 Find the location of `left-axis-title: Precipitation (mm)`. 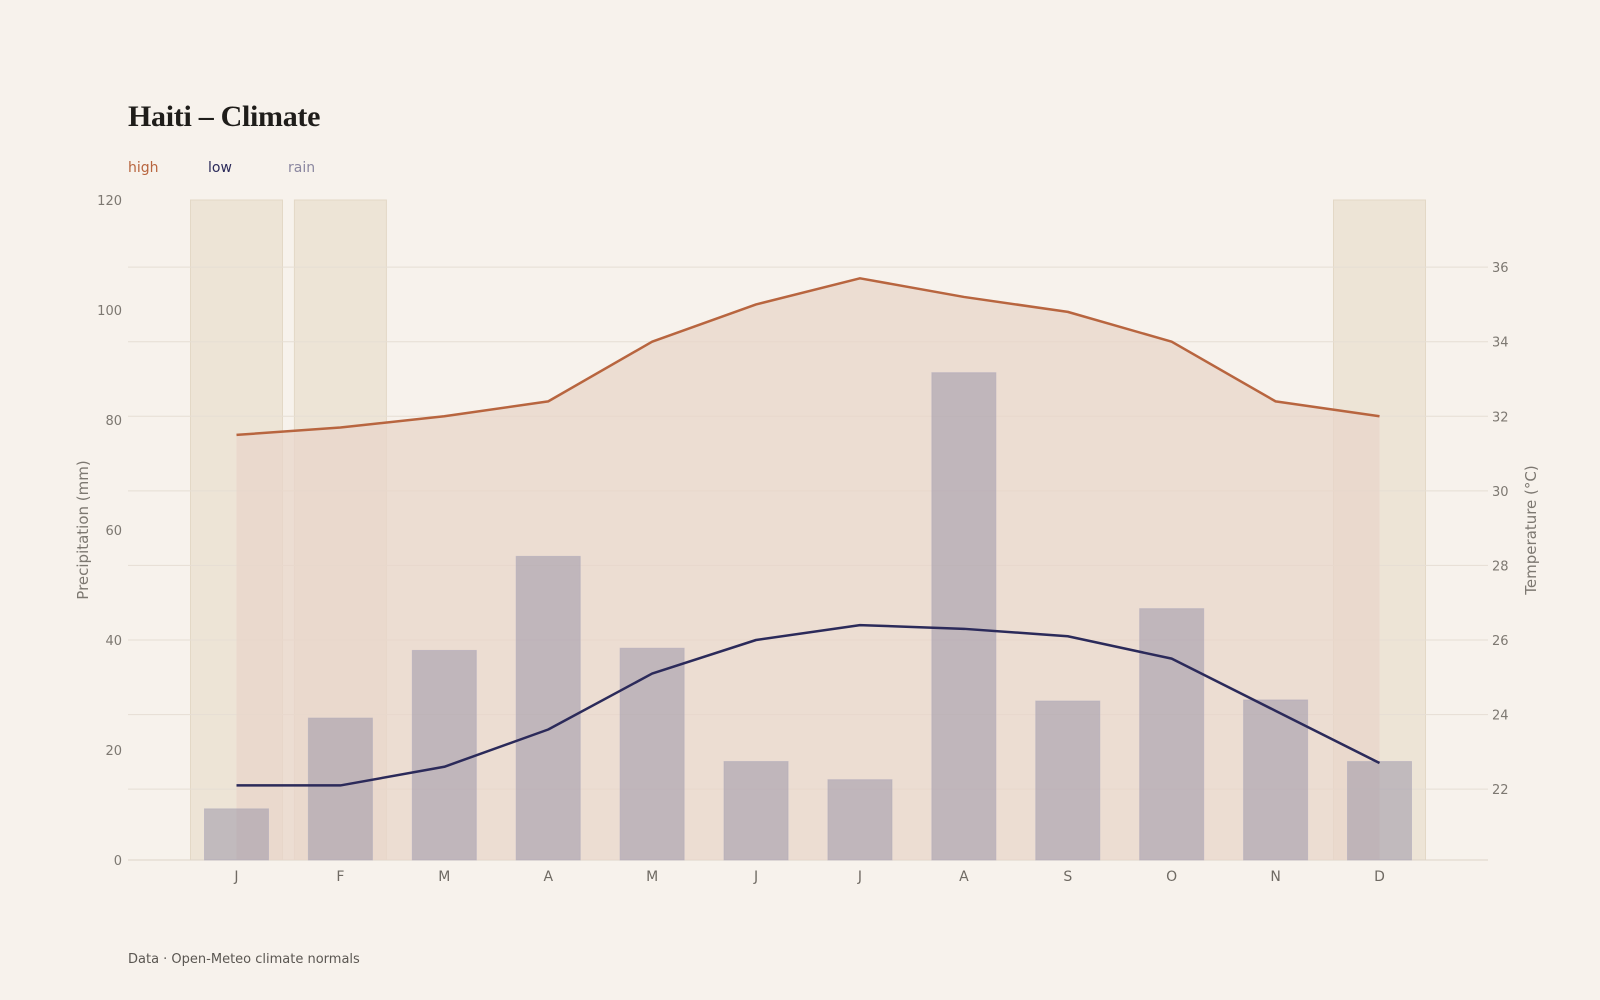

left-axis-title: Precipitation (mm) is located at coordinates (83, 529).